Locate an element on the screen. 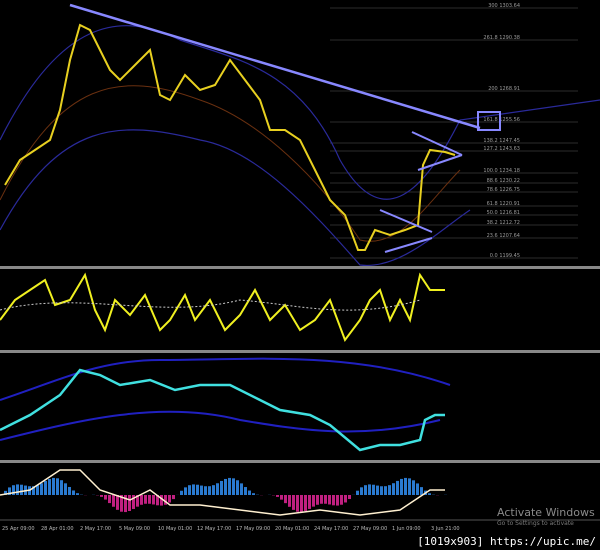 The width and height of the screenshot is (600, 550). date-label: 10 May 01:00 is located at coordinates (175, 529).